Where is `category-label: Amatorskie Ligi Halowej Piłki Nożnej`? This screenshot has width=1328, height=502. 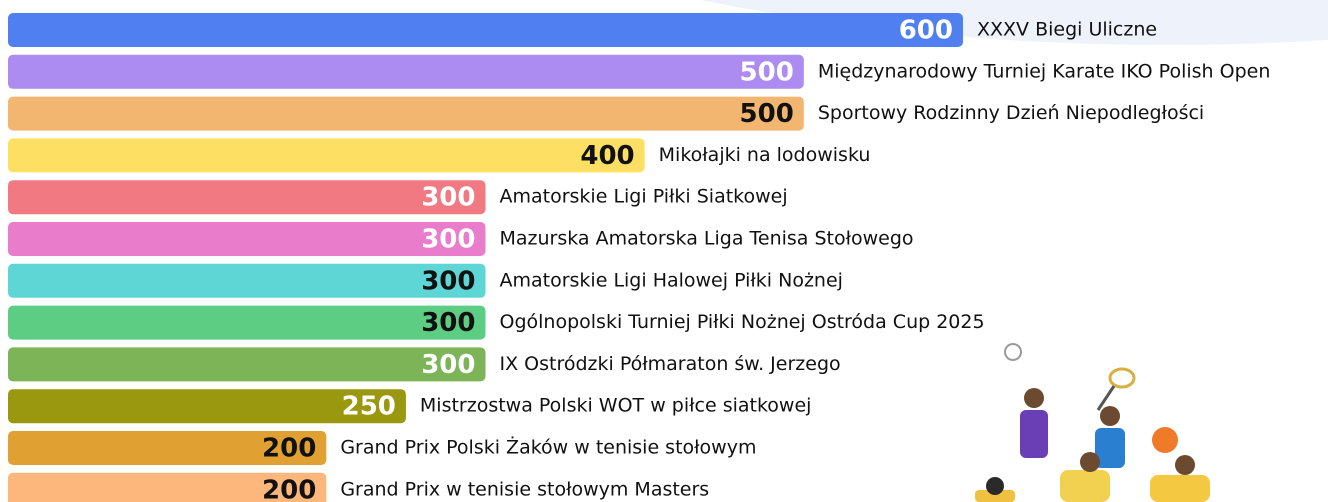
category-label: Amatorskie Ligi Halowej Piłki Nożnej is located at coordinates (671, 280).